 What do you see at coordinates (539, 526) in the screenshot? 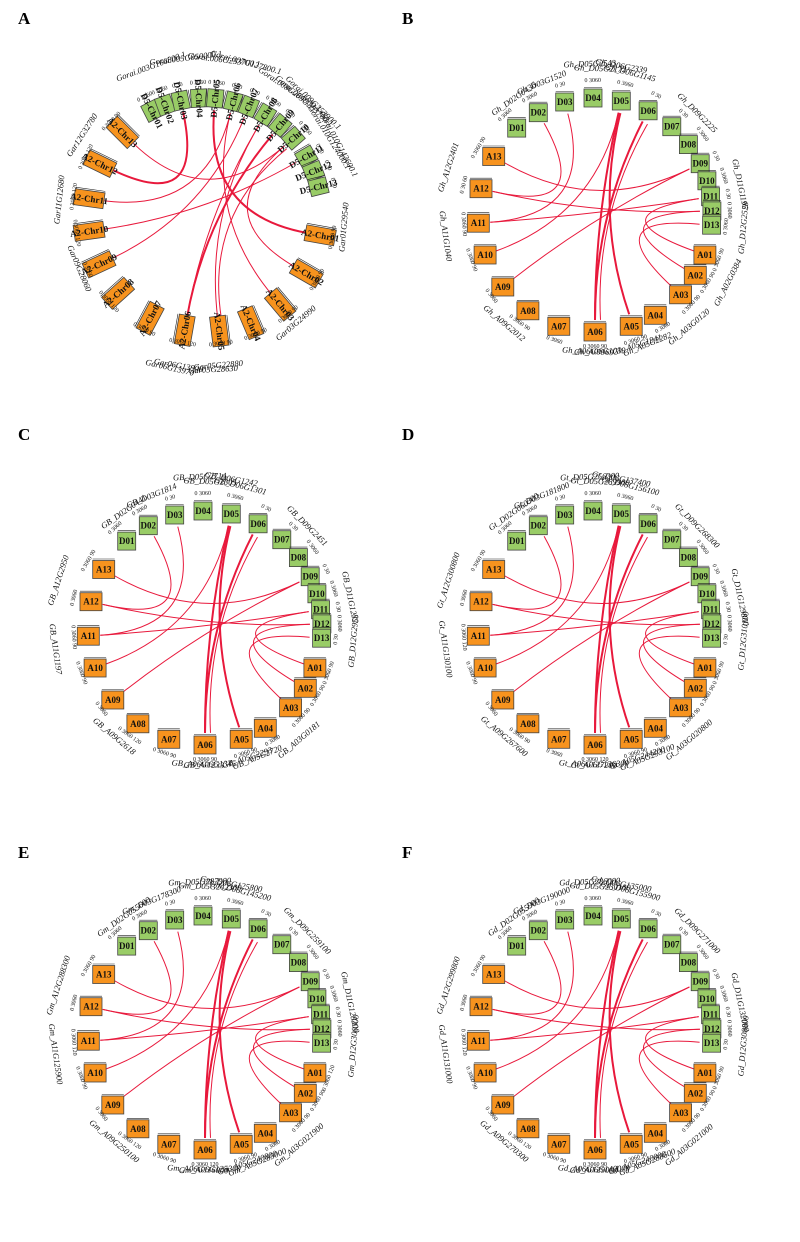
I see `chromosome-label: D02` at bounding box center [539, 526].